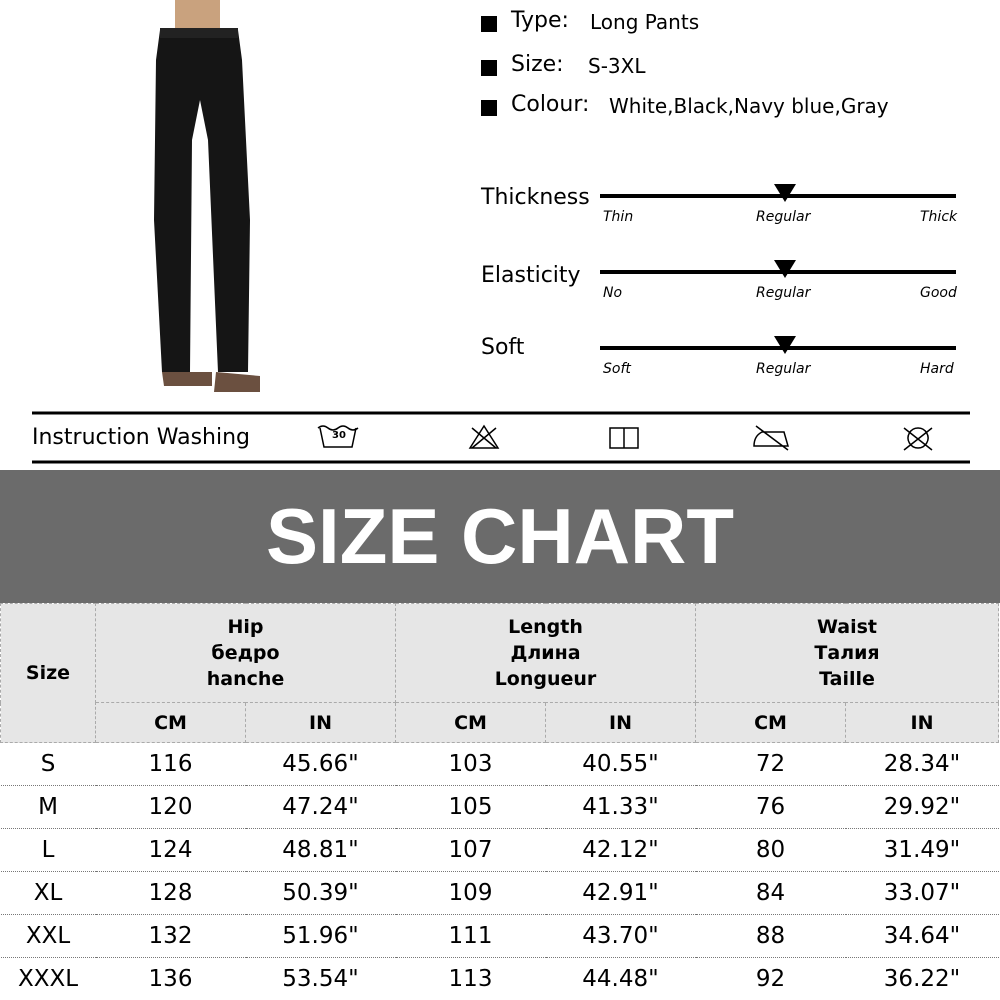 This screenshot has width=1000, height=1000. Describe the element at coordinates (620, 764) in the screenshot. I see `measure-cell: 40.55"` at that location.